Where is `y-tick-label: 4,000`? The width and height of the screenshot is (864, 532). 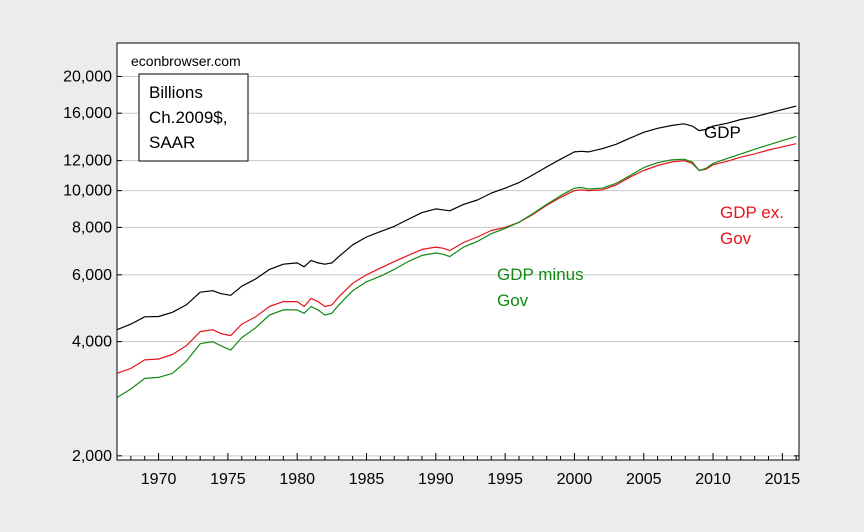 y-tick-label: 4,000 is located at coordinates (92, 342).